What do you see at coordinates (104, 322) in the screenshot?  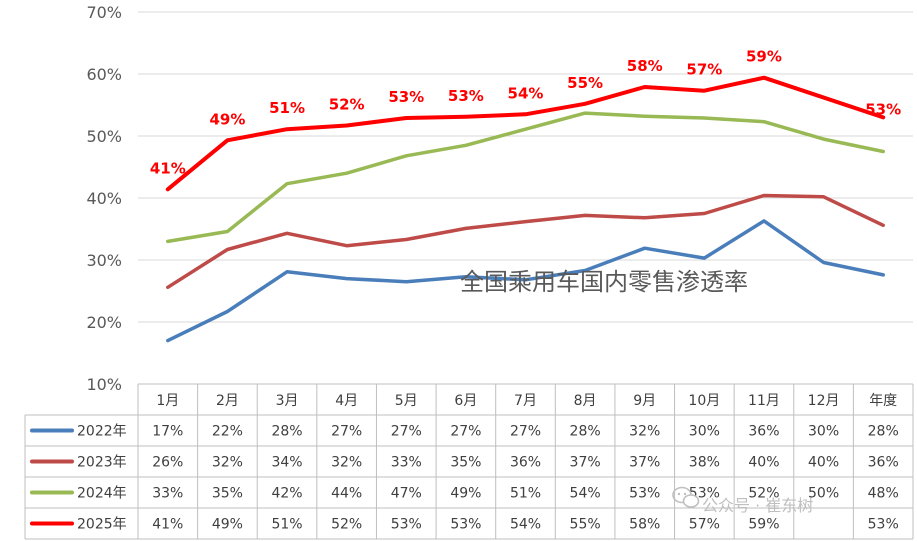 I see `y-tick-label: 20%` at bounding box center [104, 322].